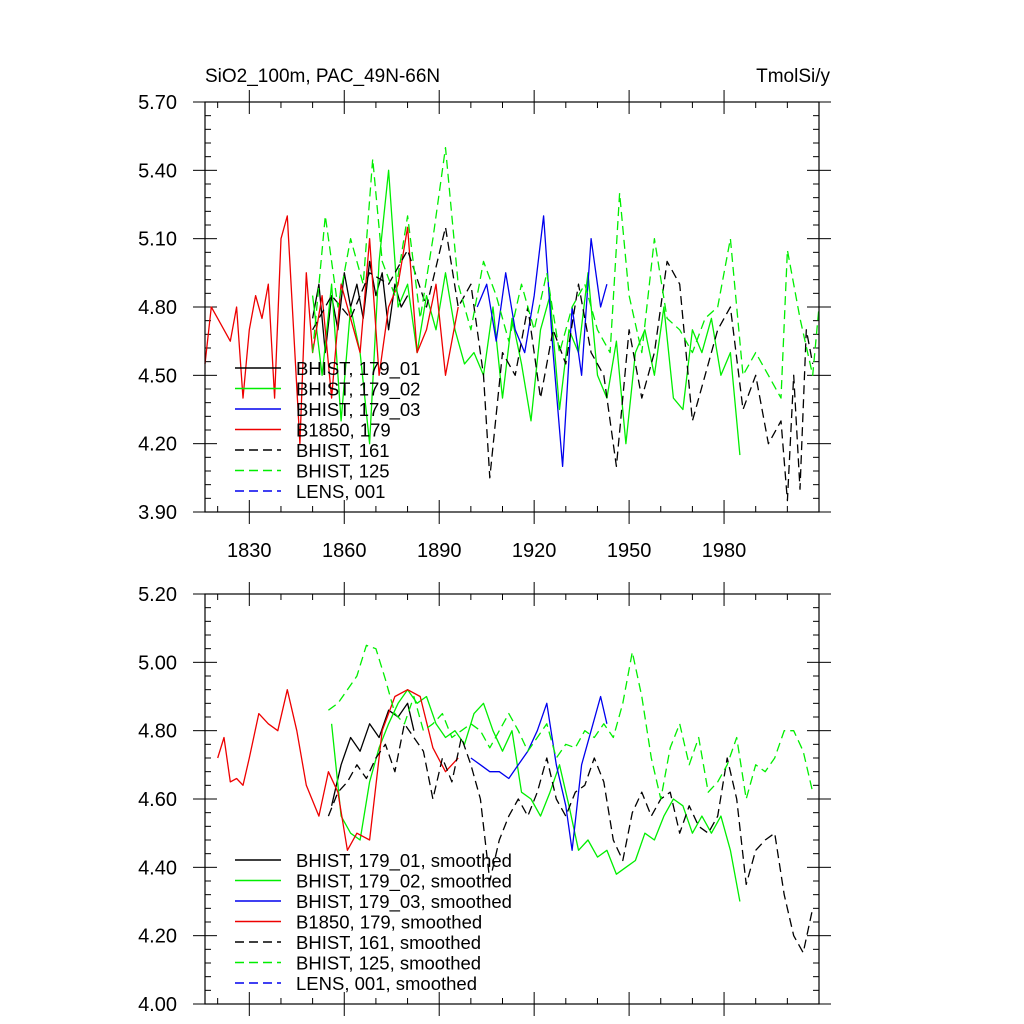 The width and height of the screenshot is (1024, 1024). What do you see at coordinates (358, 369) in the screenshot?
I see `legend-label: BHIST, 179_01` at bounding box center [358, 369].